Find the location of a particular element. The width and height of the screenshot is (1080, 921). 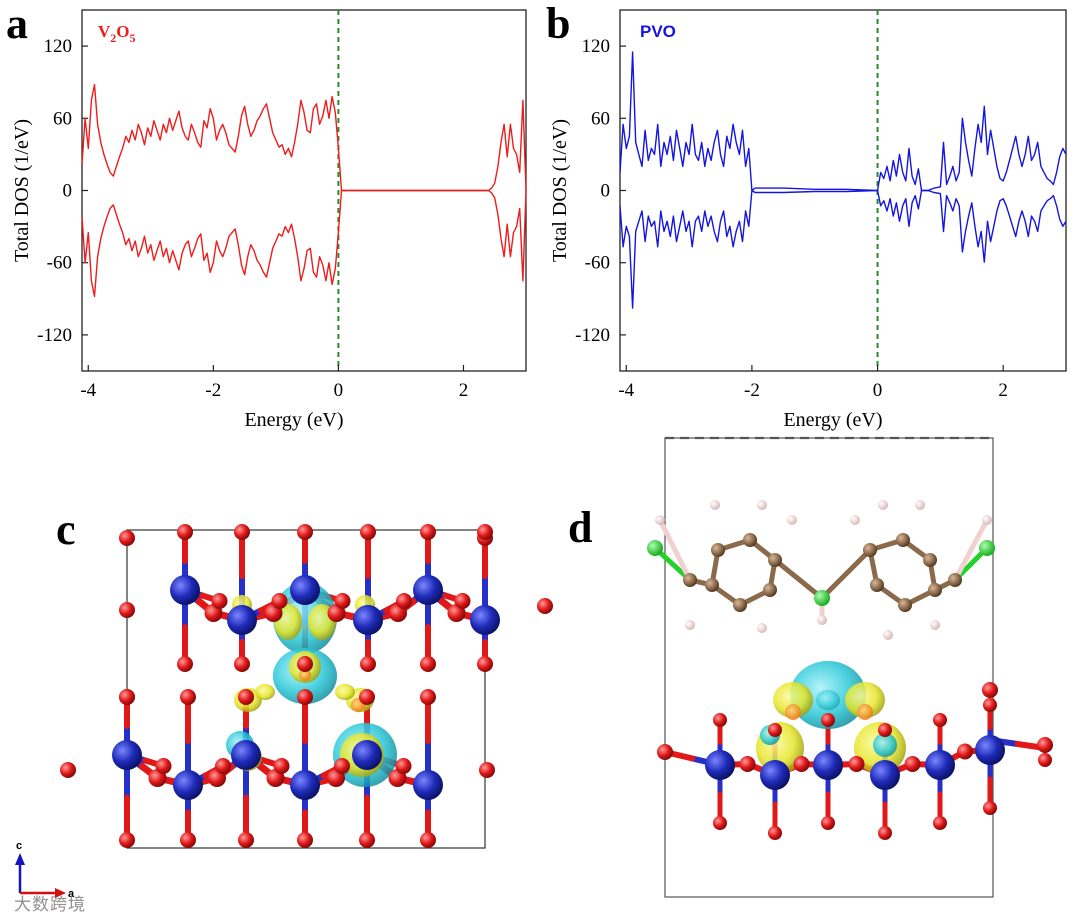

crystal-axis-indicator: c a is located at coordinates (45, 870).